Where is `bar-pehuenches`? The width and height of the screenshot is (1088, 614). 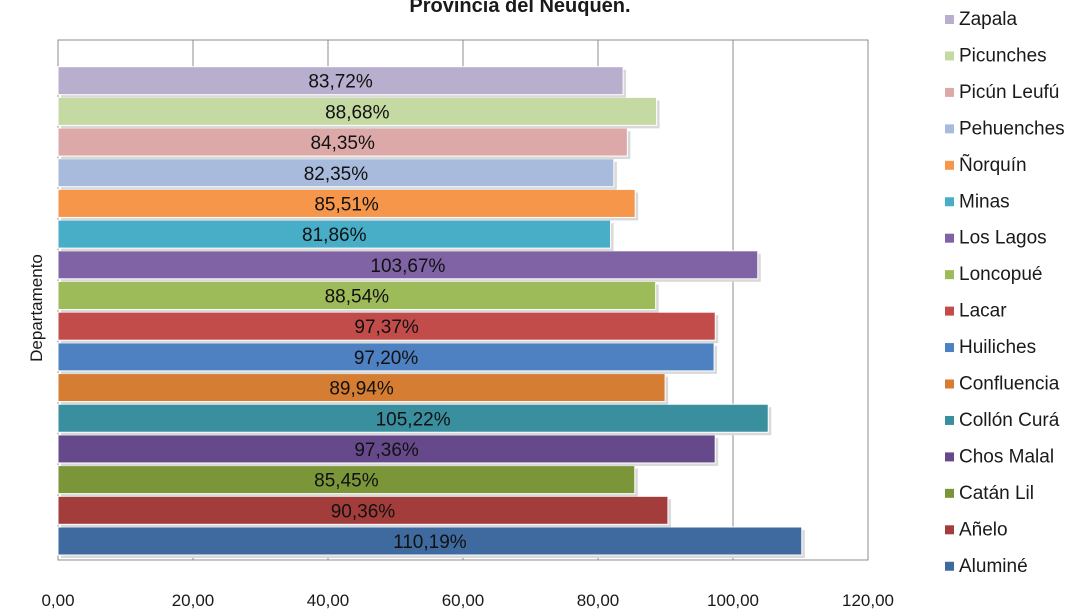
bar-pehuenches is located at coordinates (336, 173).